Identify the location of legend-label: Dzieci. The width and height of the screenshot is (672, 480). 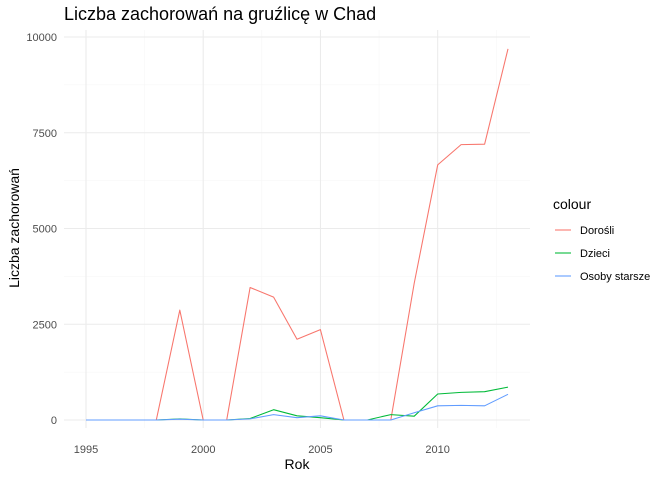
(595, 254).